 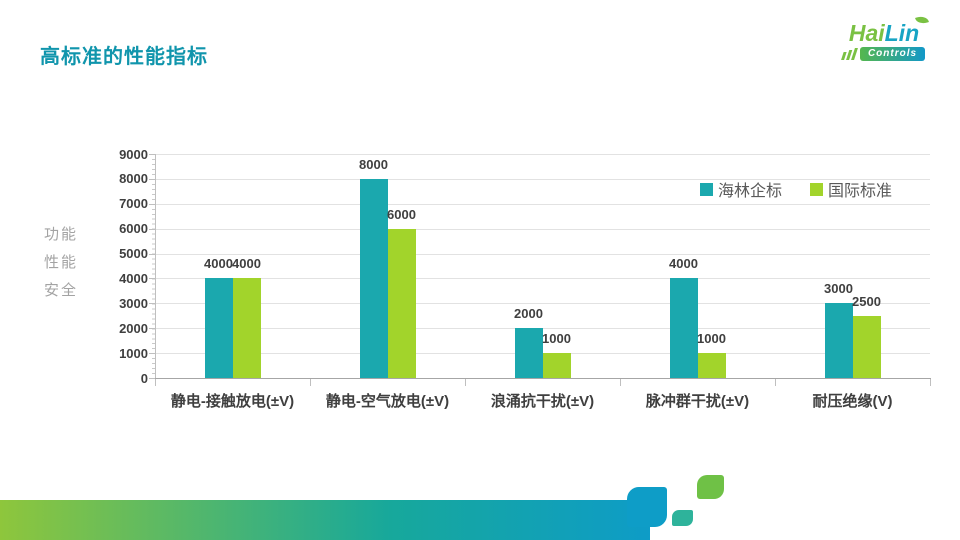 I want to click on legend: 海林企标 国际标准, so click(x=796, y=189).